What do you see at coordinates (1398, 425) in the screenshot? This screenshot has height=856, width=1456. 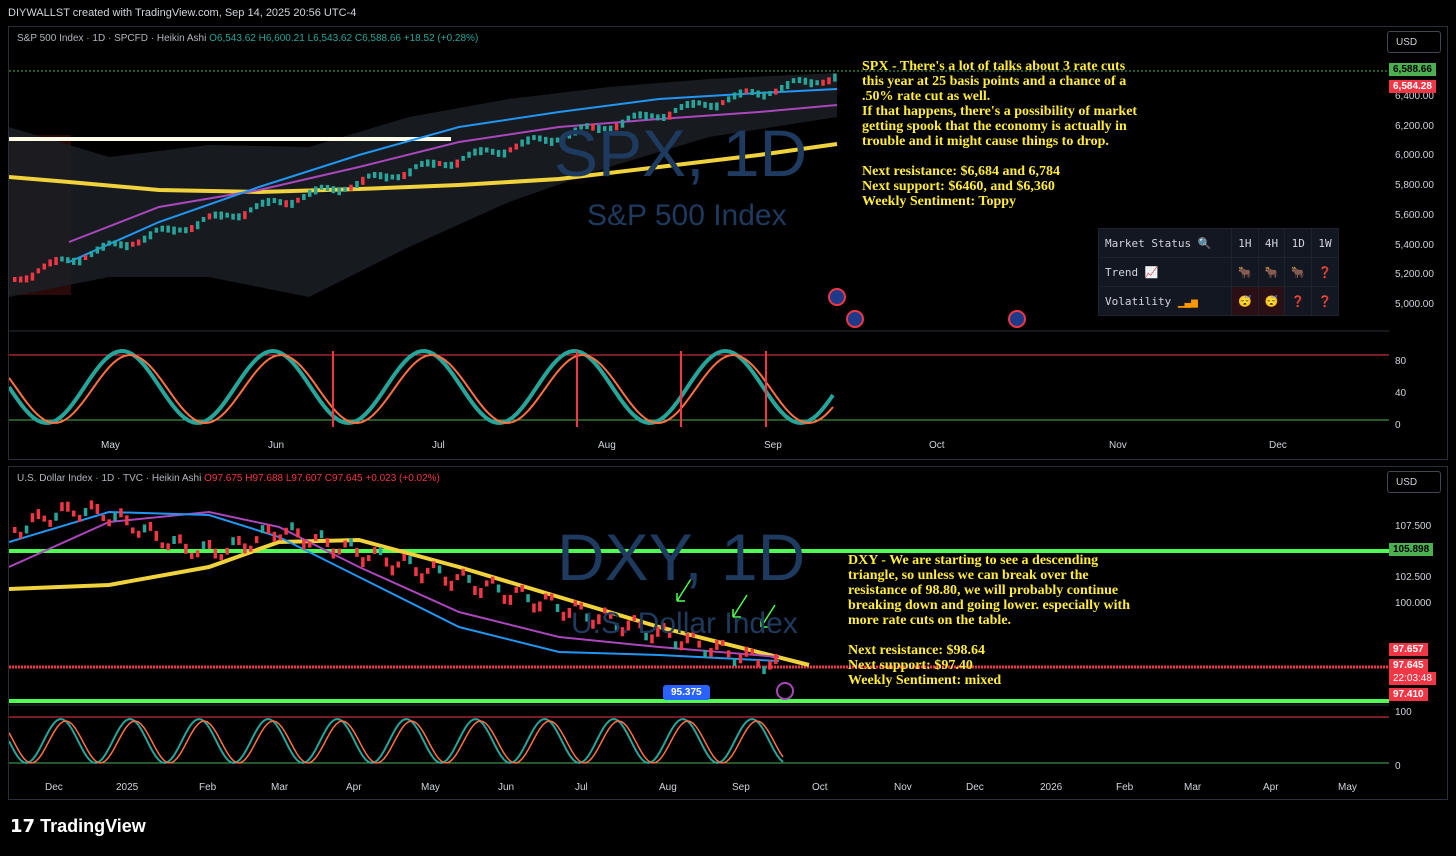 I see `spx-osc-axis-label: 0` at bounding box center [1398, 425].